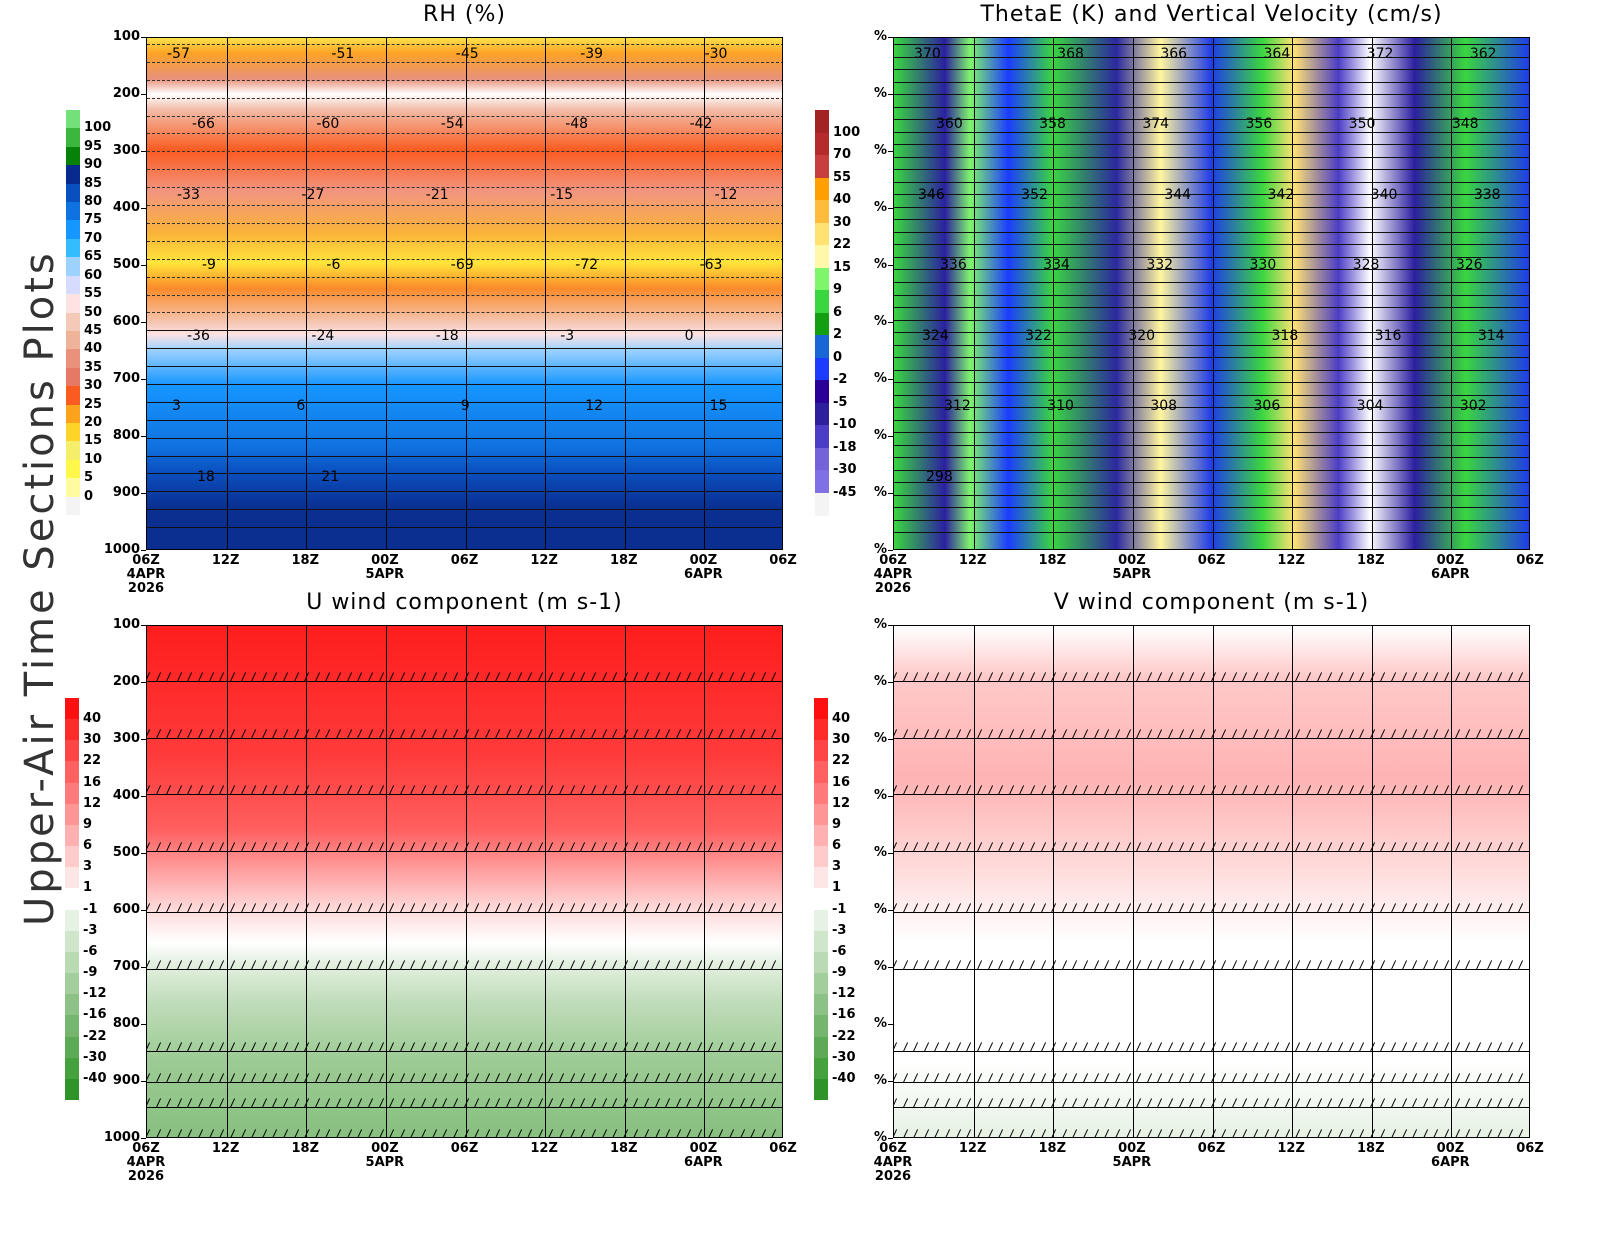  I want to click on contour-label: 21, so click(330, 476).